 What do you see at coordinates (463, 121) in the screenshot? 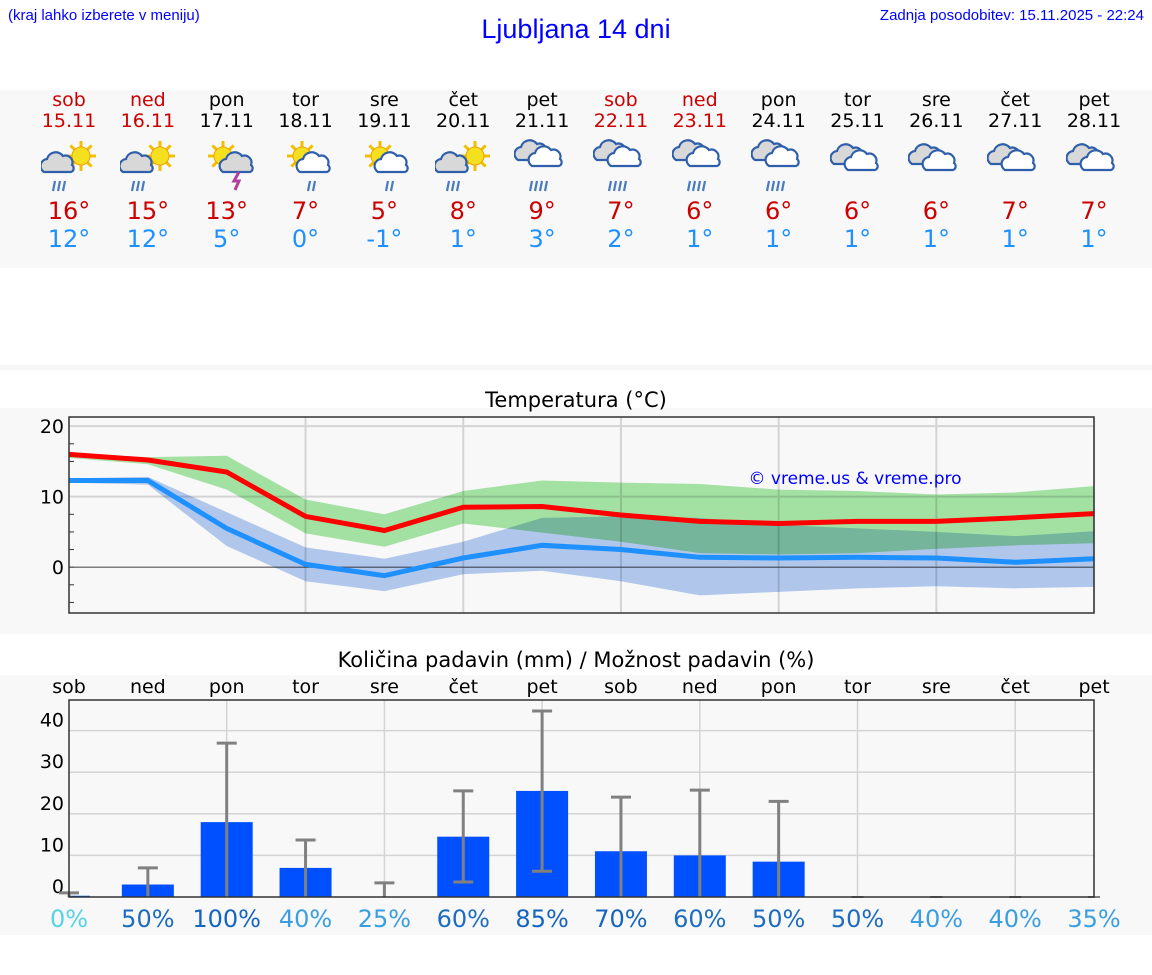
I see `day-date: 20.11` at bounding box center [463, 121].